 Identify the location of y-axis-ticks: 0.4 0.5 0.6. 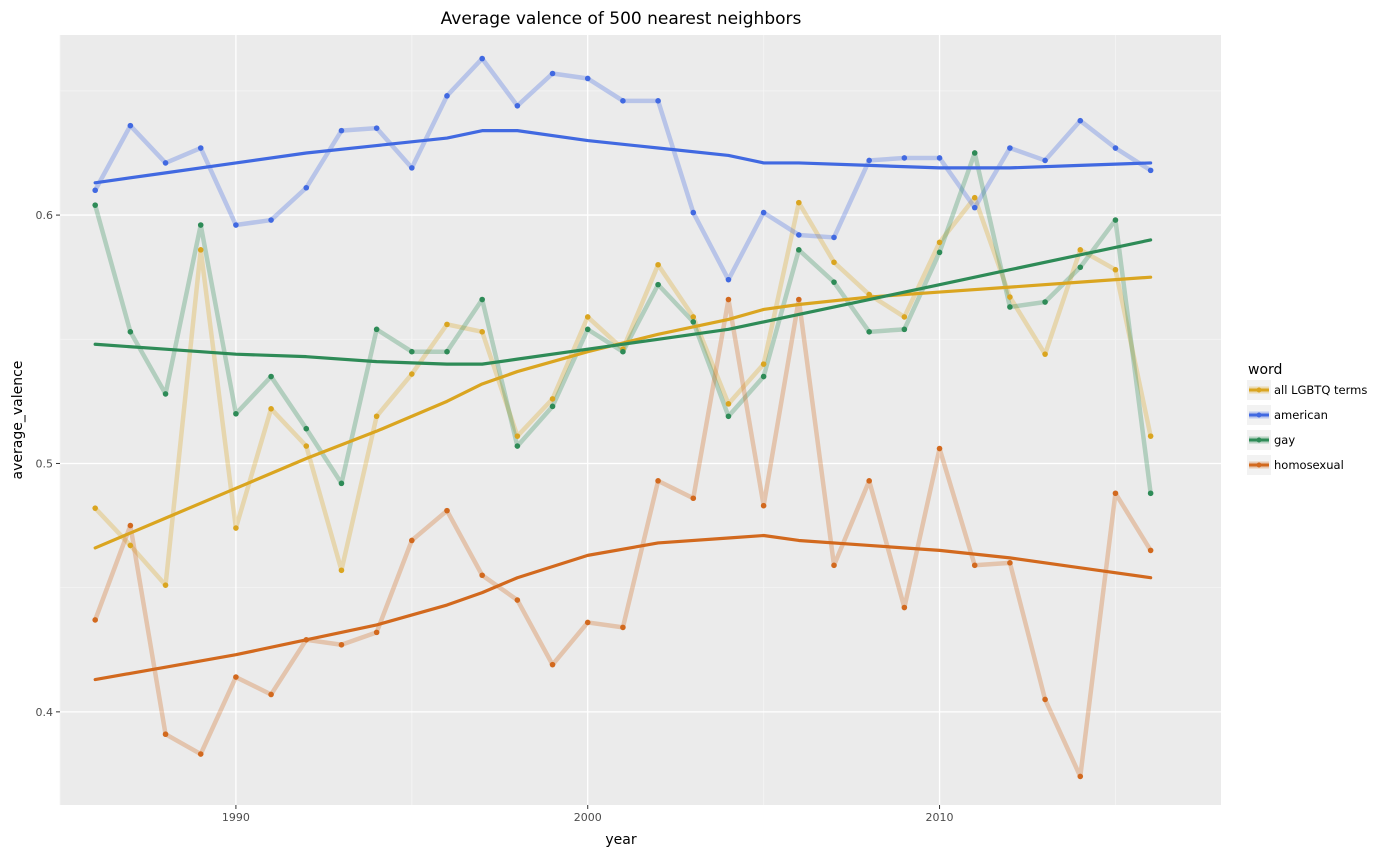
(48, 464).